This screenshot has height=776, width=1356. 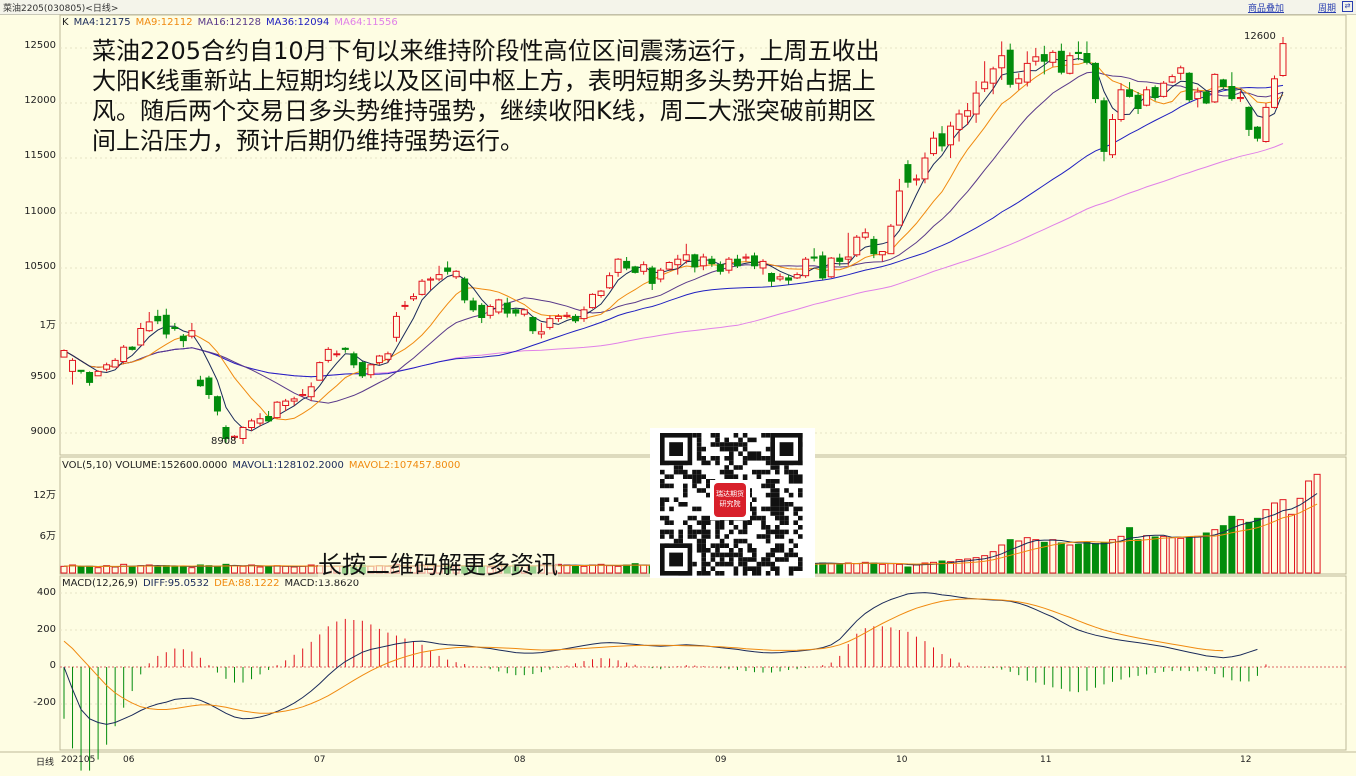 What do you see at coordinates (732, 503) in the screenshot?
I see `qr-code: 瑞达期货研究院` at bounding box center [732, 503].